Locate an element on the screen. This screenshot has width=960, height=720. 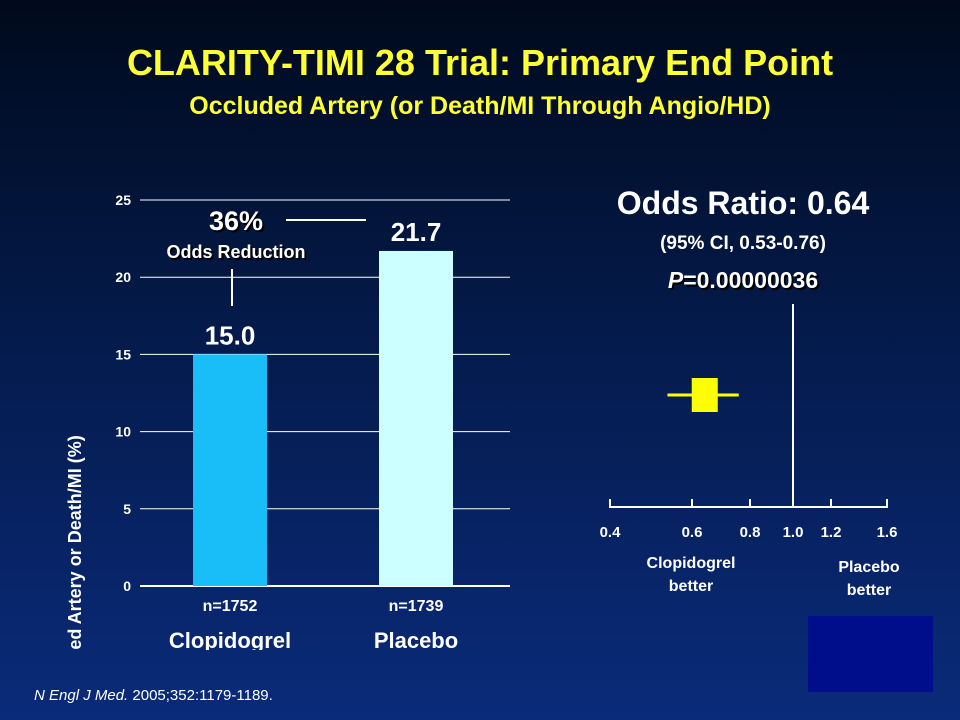
placebo-better-label: Placebo better is located at coordinates (869, 579).